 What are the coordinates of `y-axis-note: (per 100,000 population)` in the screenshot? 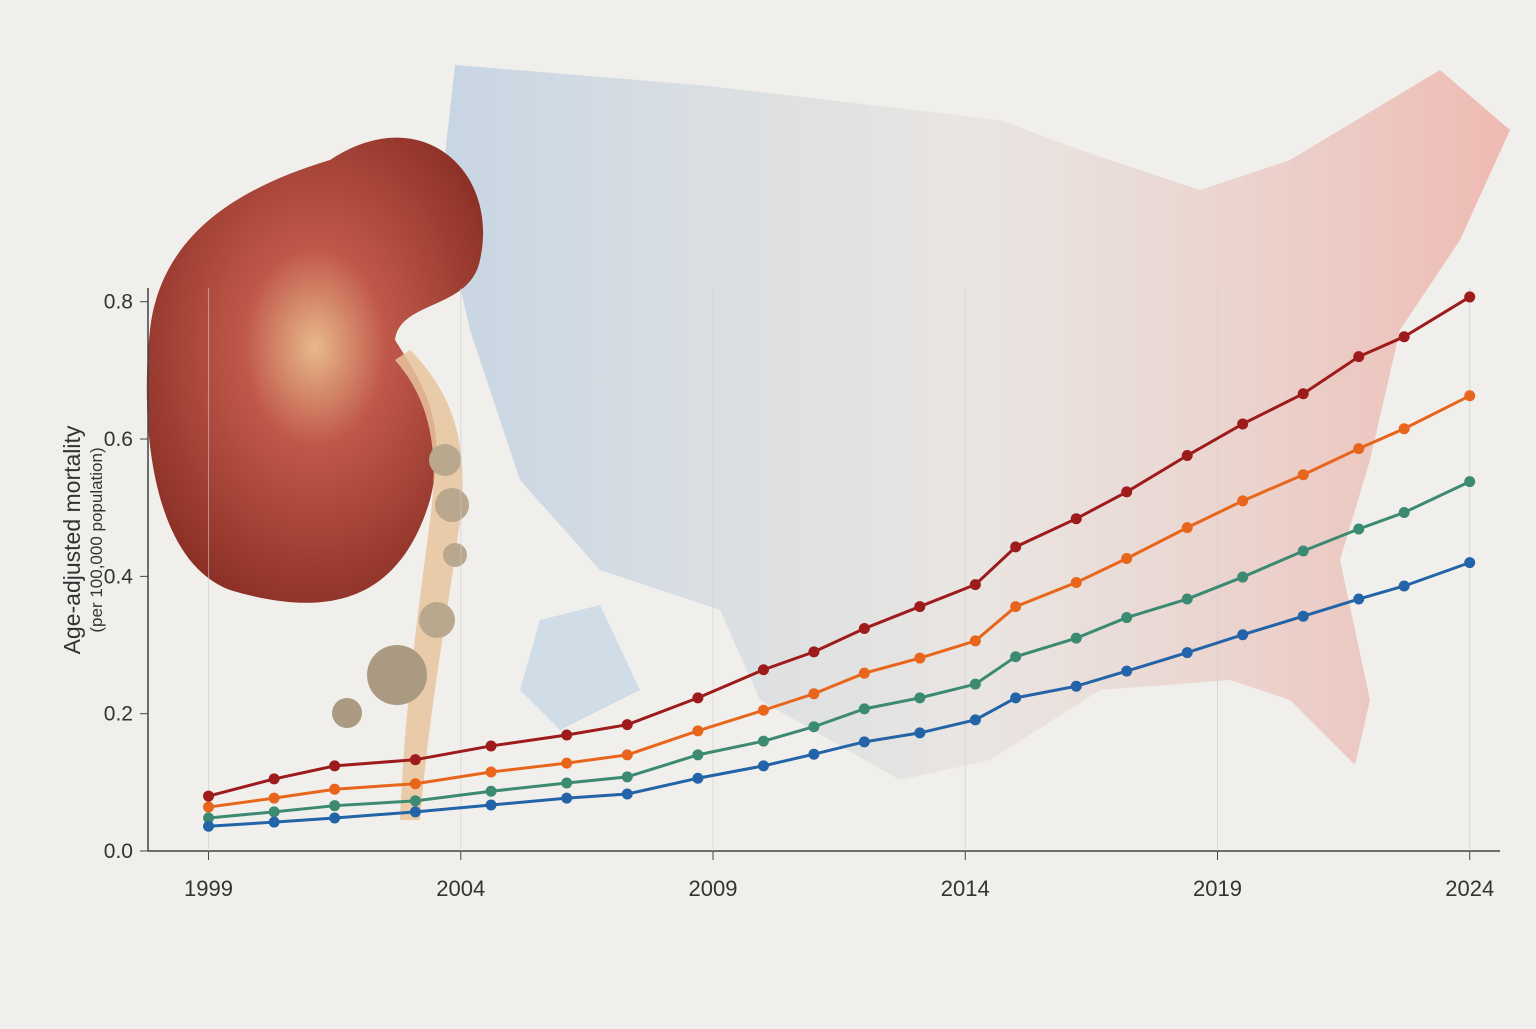 It's located at (96, 539).